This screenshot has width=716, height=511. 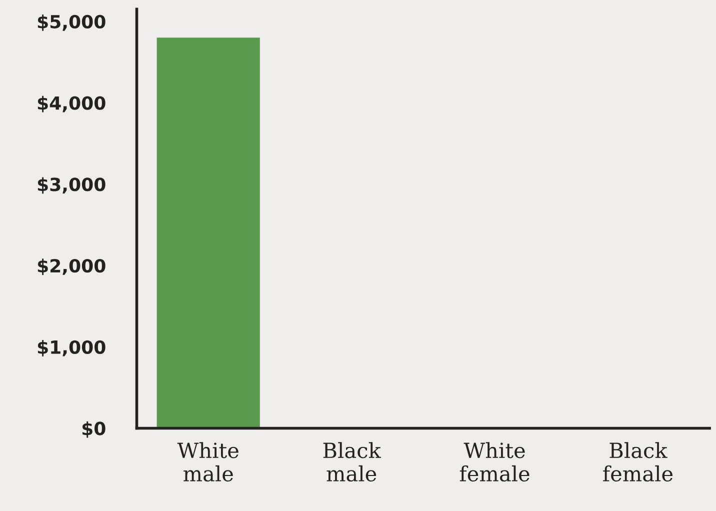 I want to click on x-tick-label: Black male, so click(x=352, y=462).